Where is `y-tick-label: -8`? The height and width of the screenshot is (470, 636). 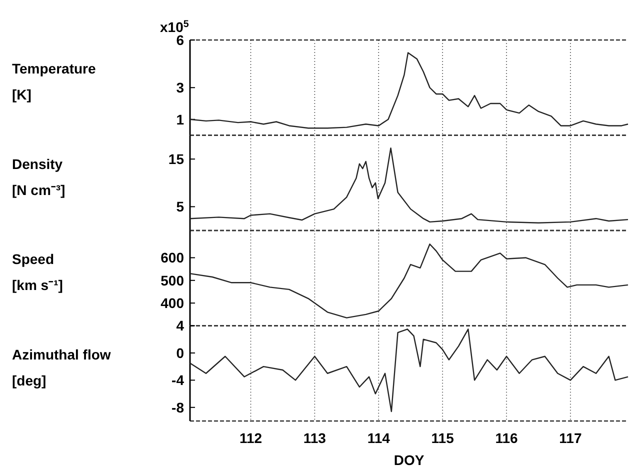
y-tick-label: -8 is located at coordinates (178, 407).